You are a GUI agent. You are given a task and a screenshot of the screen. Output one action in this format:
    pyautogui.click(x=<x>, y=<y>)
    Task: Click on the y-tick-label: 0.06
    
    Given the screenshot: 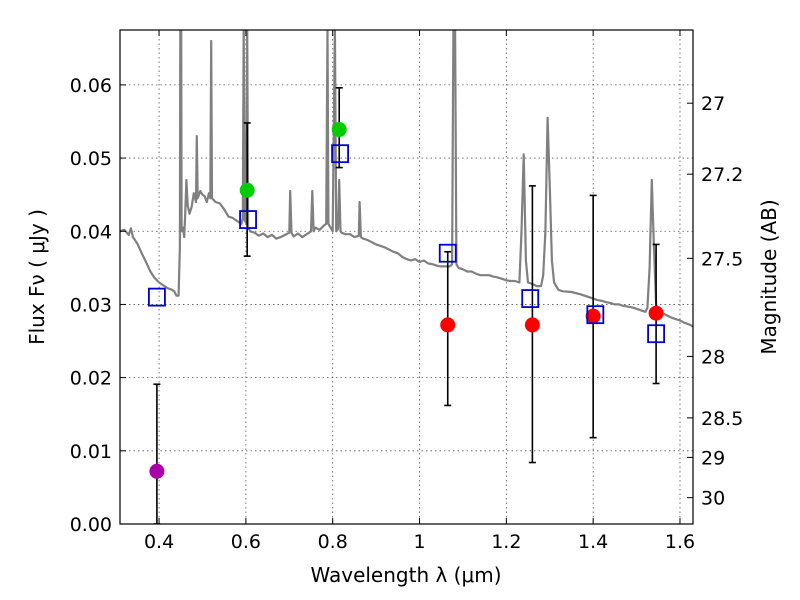 What is the action you would take?
    pyautogui.click(x=91, y=86)
    